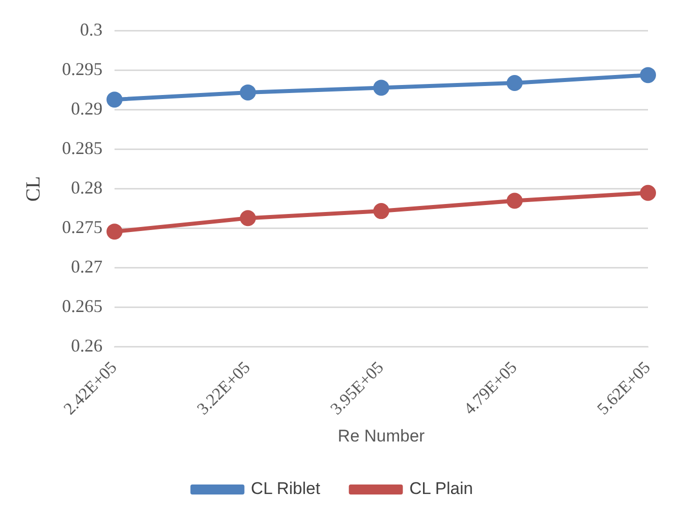 The height and width of the screenshot is (522, 687). What do you see at coordinates (91, 30) in the screenshot?
I see `y-tick-label: 0.3` at bounding box center [91, 30].